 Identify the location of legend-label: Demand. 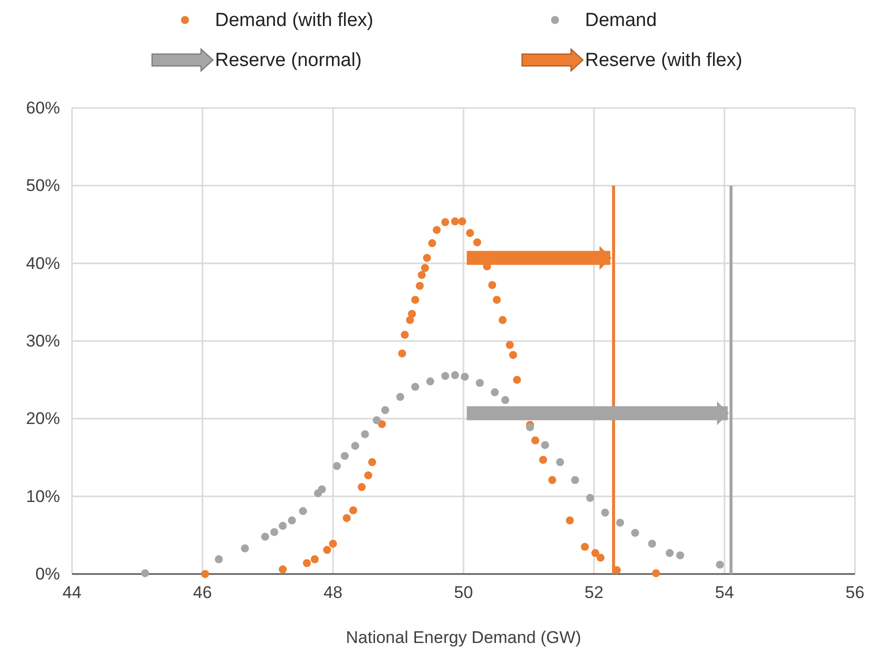
(621, 20).